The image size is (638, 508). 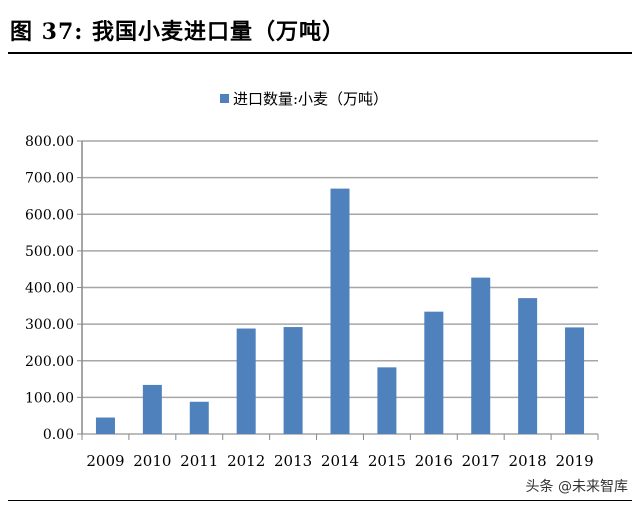 What do you see at coordinates (481, 461) in the screenshot?
I see `x-tick-label: 2017` at bounding box center [481, 461].